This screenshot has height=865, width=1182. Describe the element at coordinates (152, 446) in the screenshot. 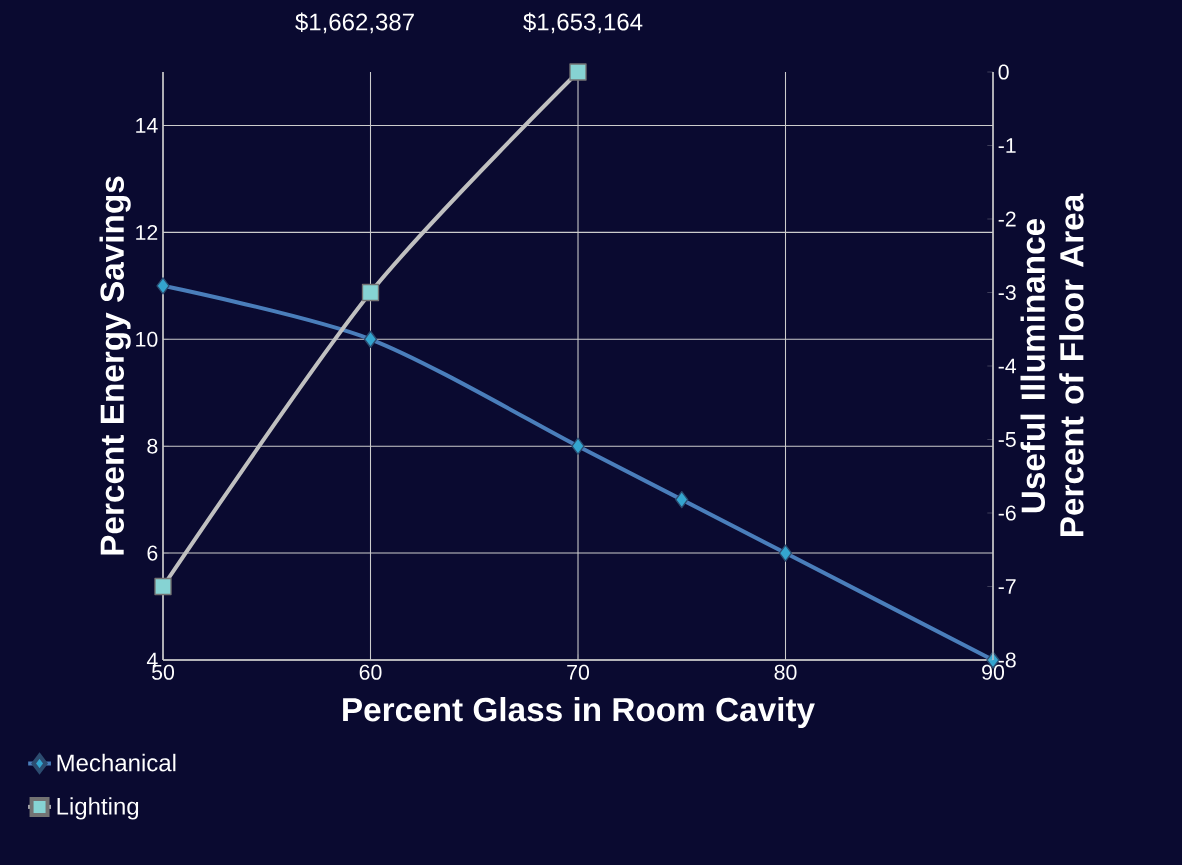

I see `y-tick-label: 8` at that location.